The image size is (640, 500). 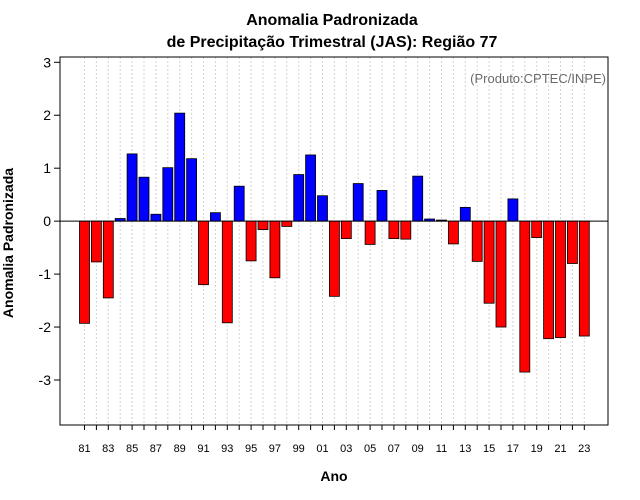 What do you see at coordinates (227, 449) in the screenshot?
I see `x-tick-label: 93` at bounding box center [227, 449].